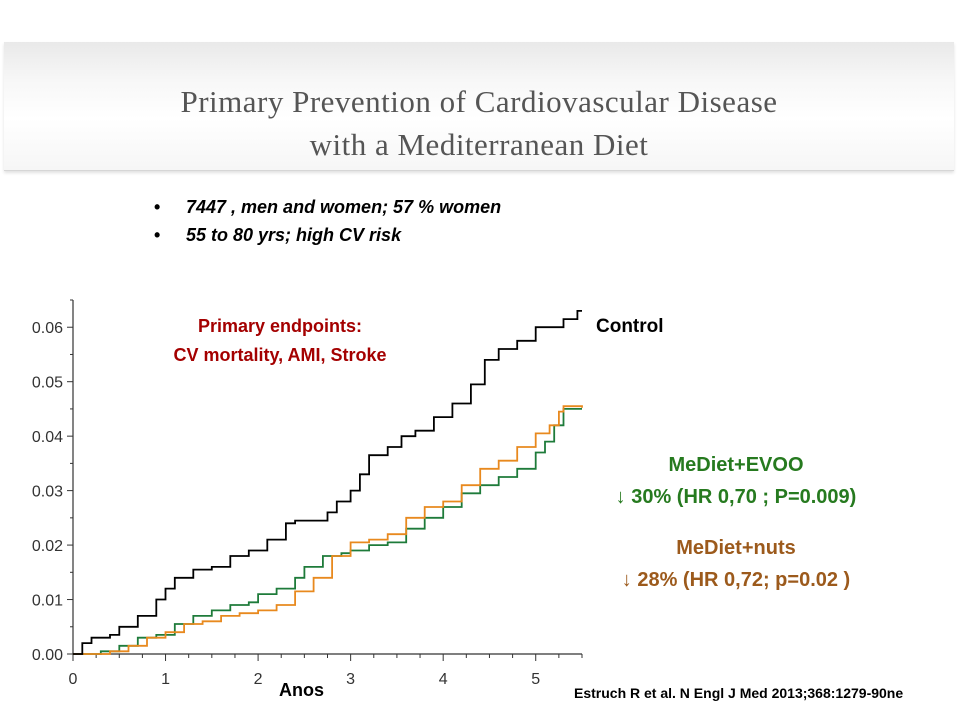 The image size is (960, 720). Describe the element at coordinates (736, 548) in the screenshot. I see `nuts-label: MeDiet+nuts` at that location.